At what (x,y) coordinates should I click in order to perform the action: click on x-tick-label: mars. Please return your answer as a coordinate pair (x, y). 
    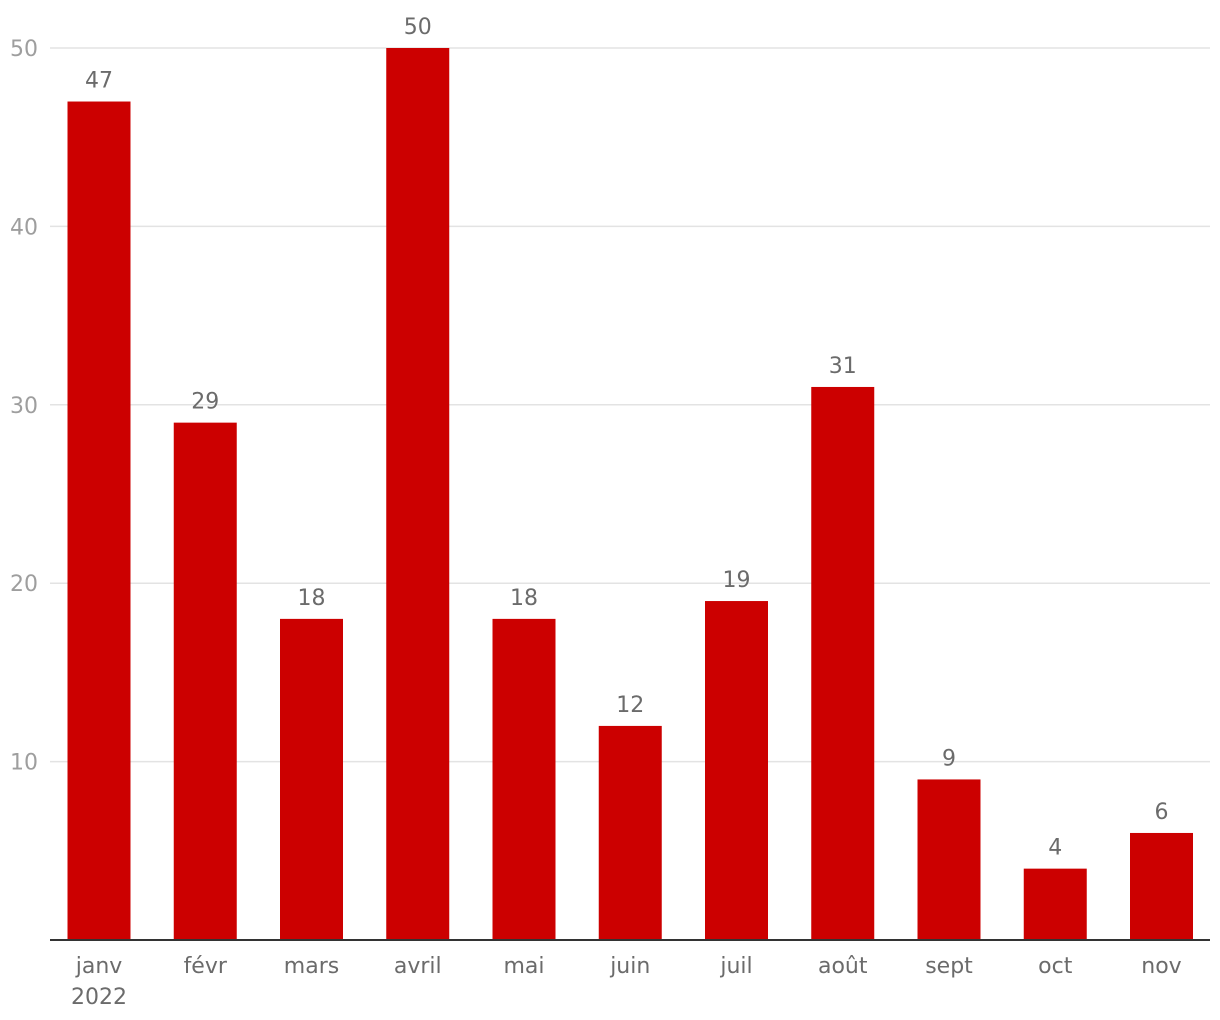
    Looking at the image, I should click on (311, 966).